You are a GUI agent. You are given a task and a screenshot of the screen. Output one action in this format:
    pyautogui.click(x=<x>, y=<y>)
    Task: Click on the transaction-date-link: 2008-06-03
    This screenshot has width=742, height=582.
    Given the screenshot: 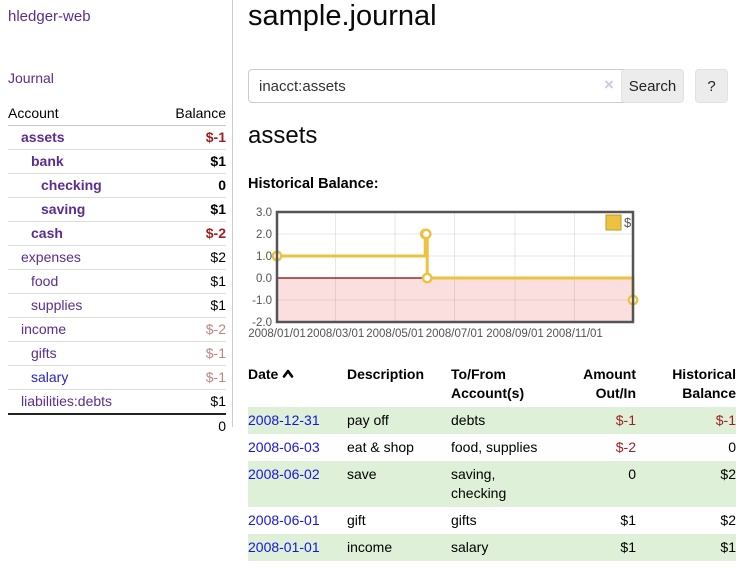 What is the action you would take?
    pyautogui.click(x=284, y=447)
    